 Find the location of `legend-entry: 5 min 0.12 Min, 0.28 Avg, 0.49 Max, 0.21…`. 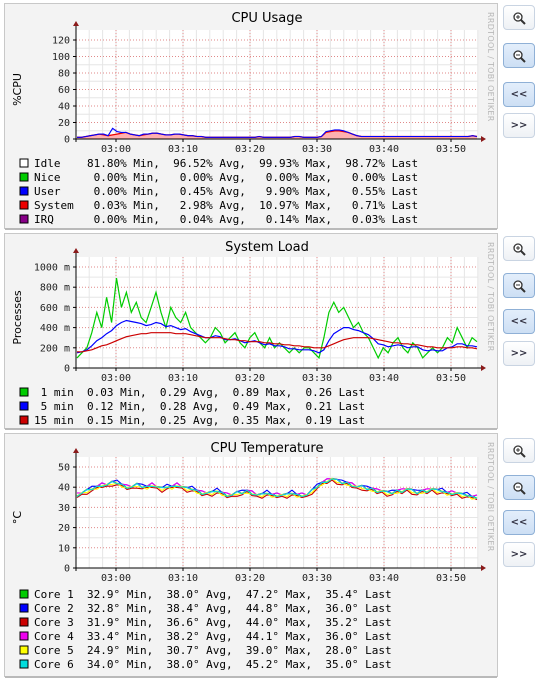

legend-entry: 5 min 0.12 Min, 0.28 Avg, 0.49 Max, 0.21… is located at coordinates (199, 406).